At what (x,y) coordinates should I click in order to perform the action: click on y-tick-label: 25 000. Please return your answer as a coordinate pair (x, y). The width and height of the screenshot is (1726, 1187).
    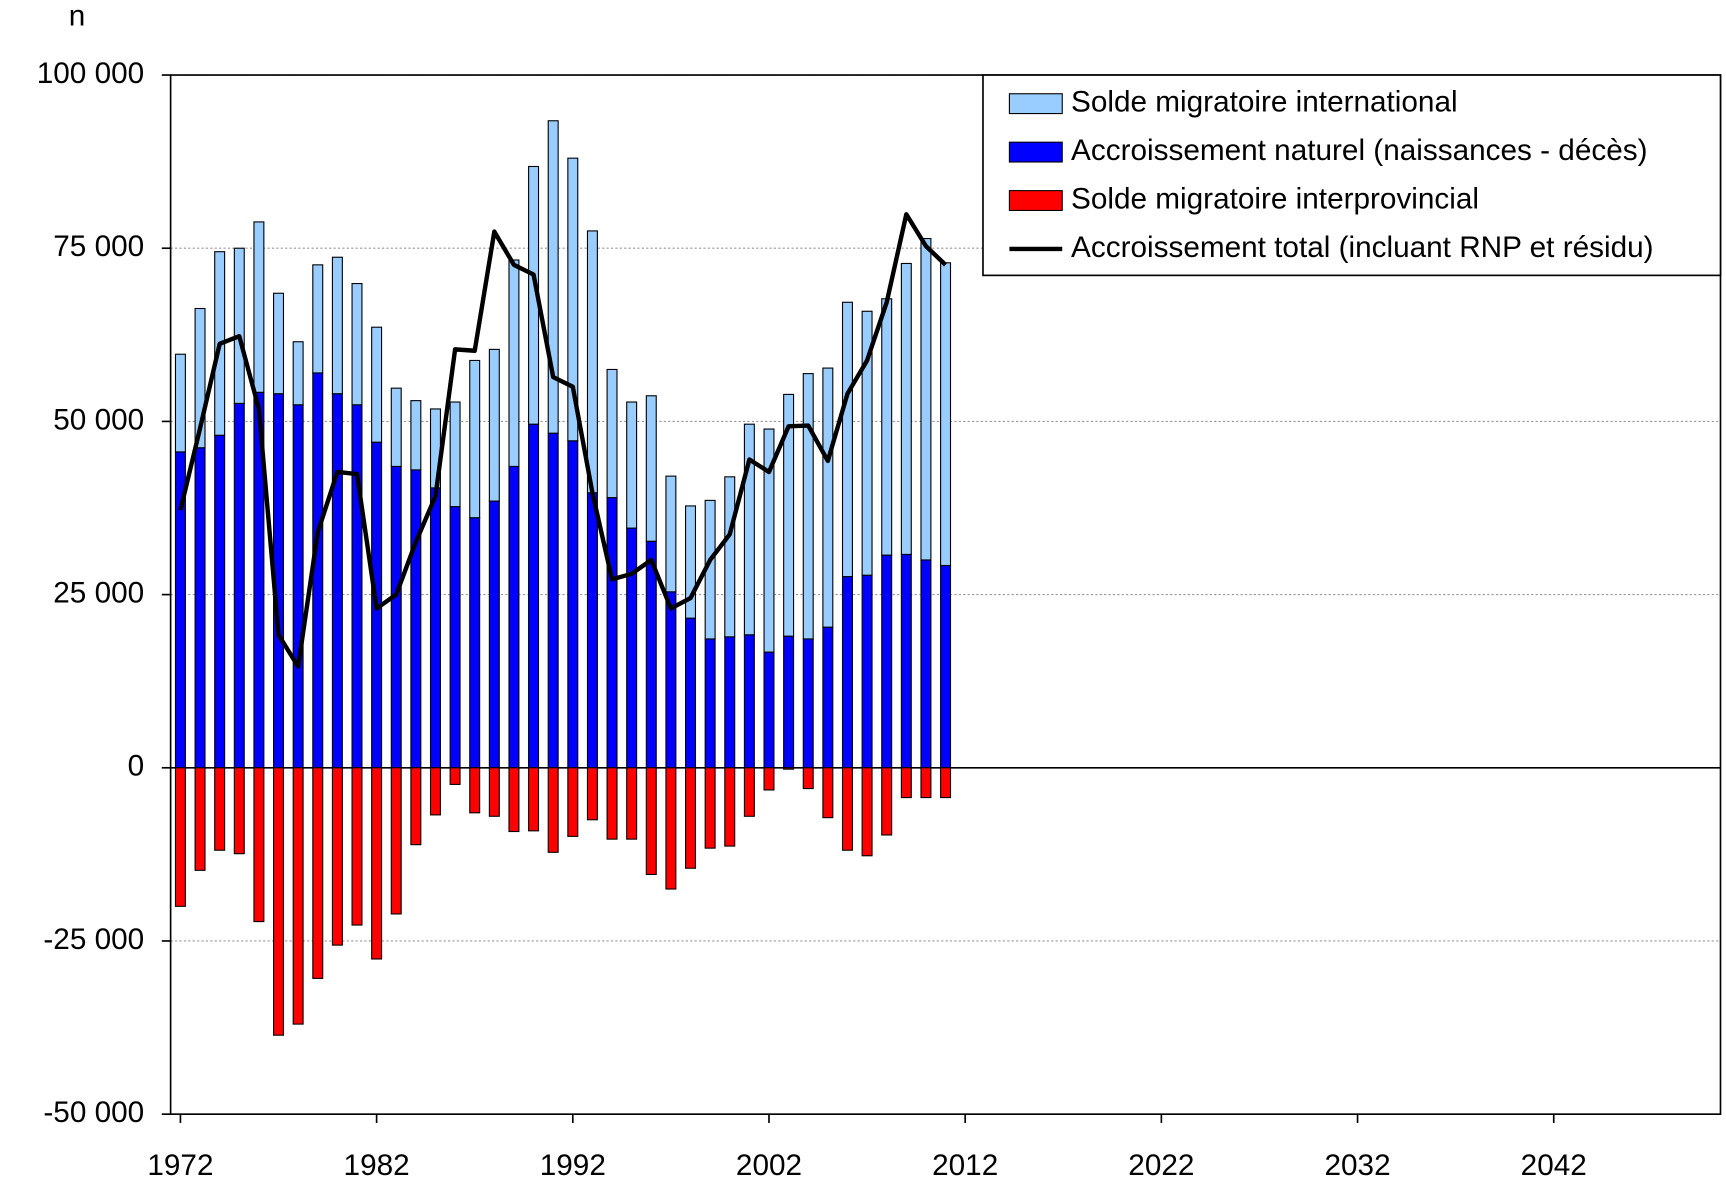
    Looking at the image, I should click on (98, 592).